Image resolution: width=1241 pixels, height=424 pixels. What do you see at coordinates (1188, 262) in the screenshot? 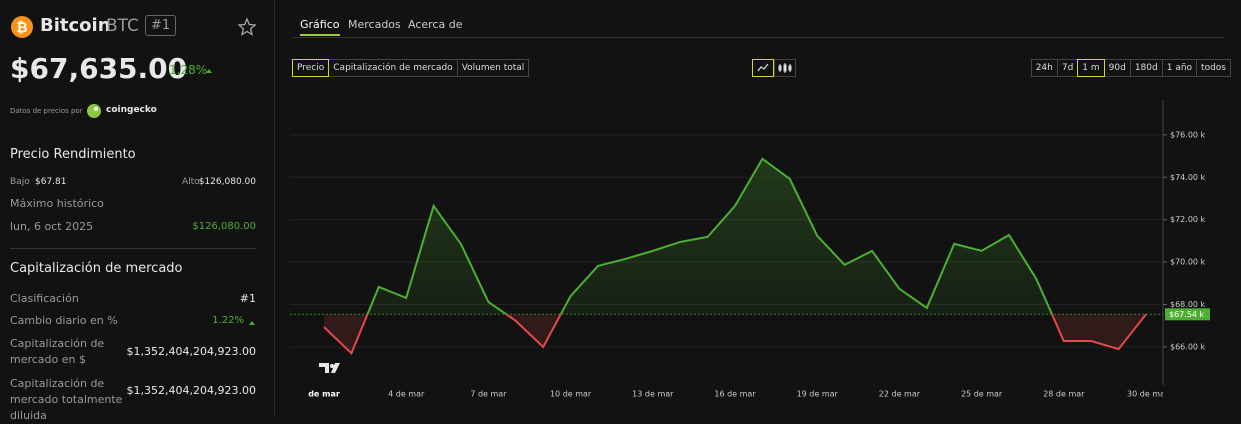
I see `y-tick-label: $70.00 k` at bounding box center [1188, 262].